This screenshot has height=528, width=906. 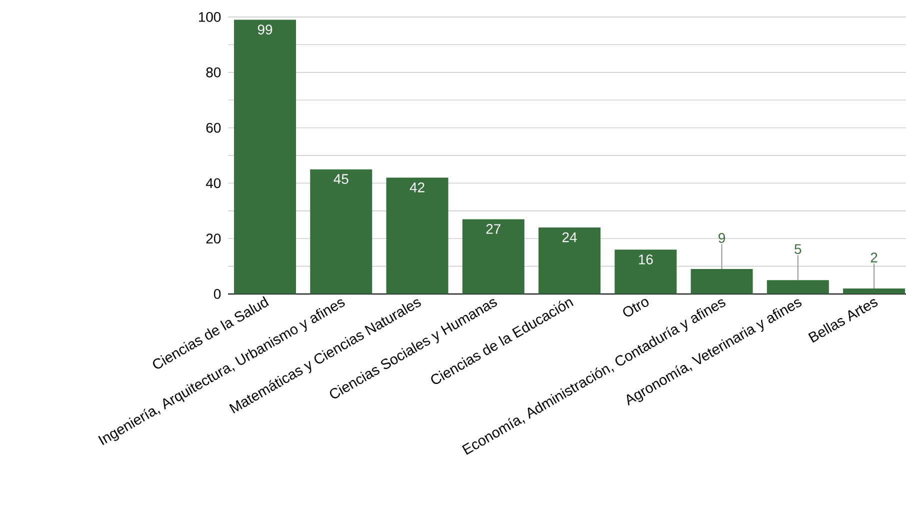 What do you see at coordinates (217, 294) in the screenshot?
I see `y-tick-label: 0` at bounding box center [217, 294].